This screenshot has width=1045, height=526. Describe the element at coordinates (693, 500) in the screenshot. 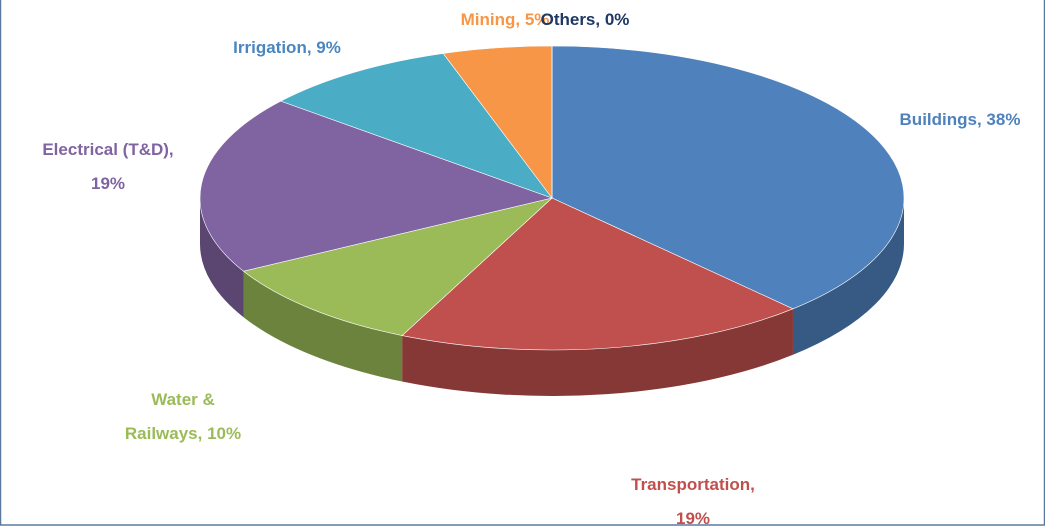

I see `data-label: Transportation, 19%` at that location.